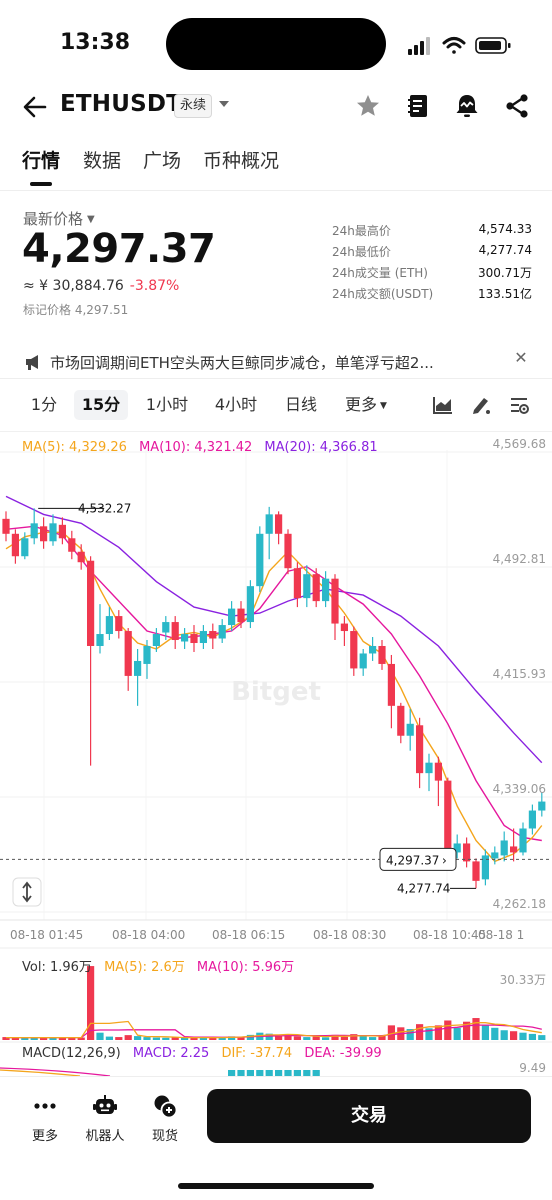 Image resolution: width=552 pixels, height=1200 pixels. I want to click on volume-max-label: 30.33万, so click(523, 980).